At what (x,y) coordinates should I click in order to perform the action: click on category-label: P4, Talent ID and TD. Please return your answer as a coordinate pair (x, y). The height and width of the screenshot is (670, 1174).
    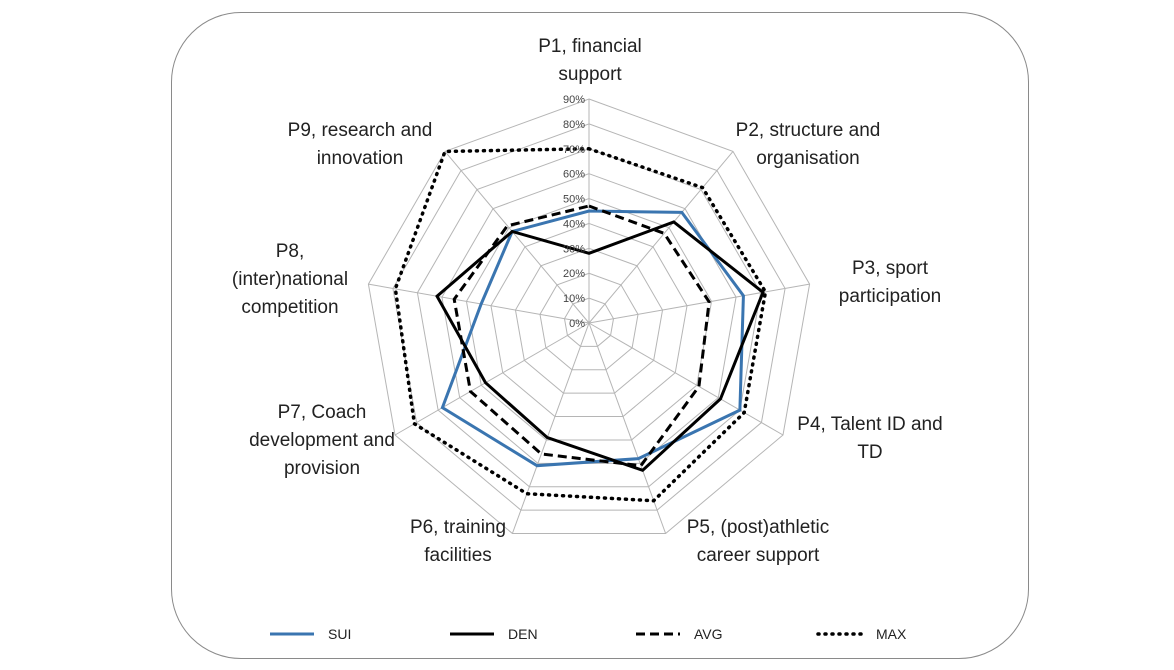
    Looking at the image, I should click on (869, 438).